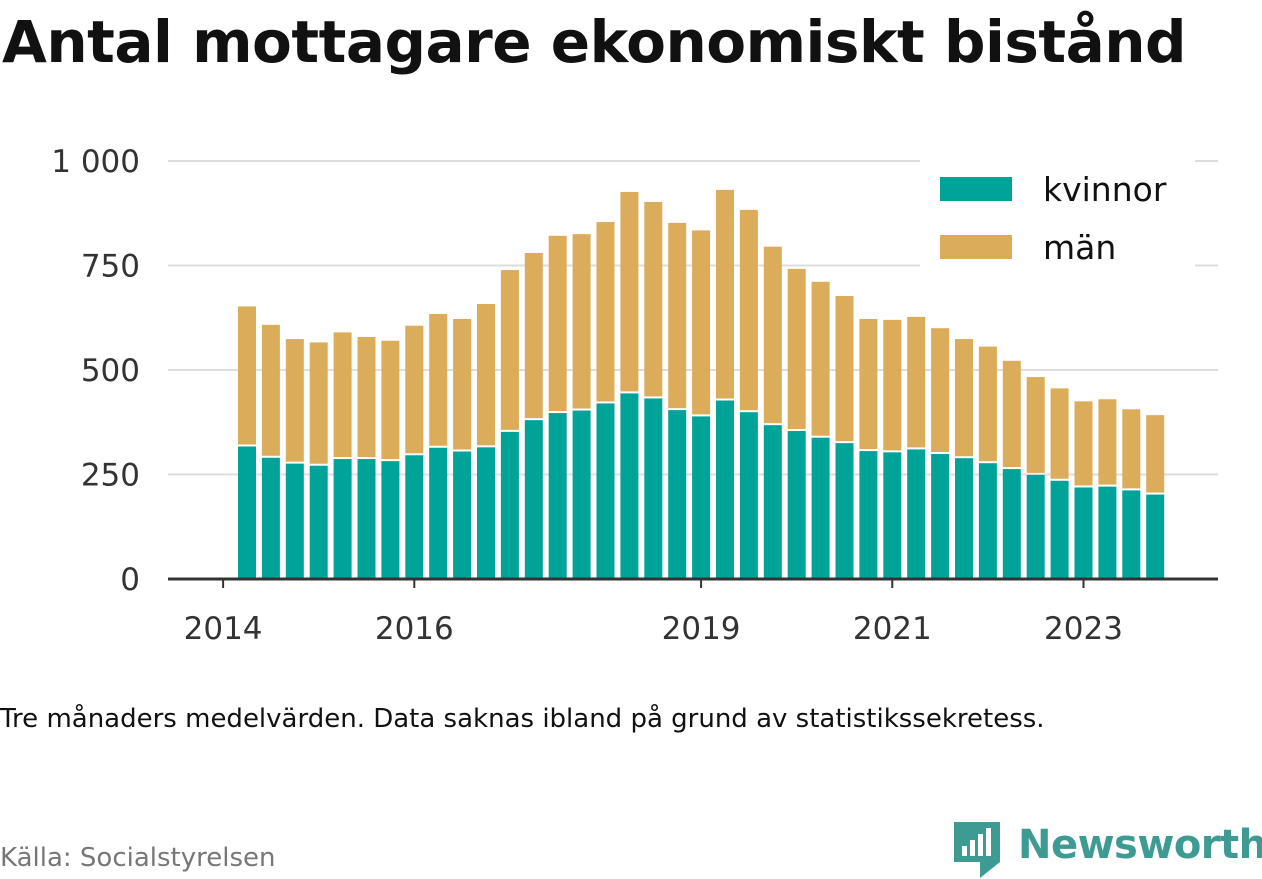 The image size is (1262, 879). I want to click on x-tick-label: 2019, so click(701, 629).